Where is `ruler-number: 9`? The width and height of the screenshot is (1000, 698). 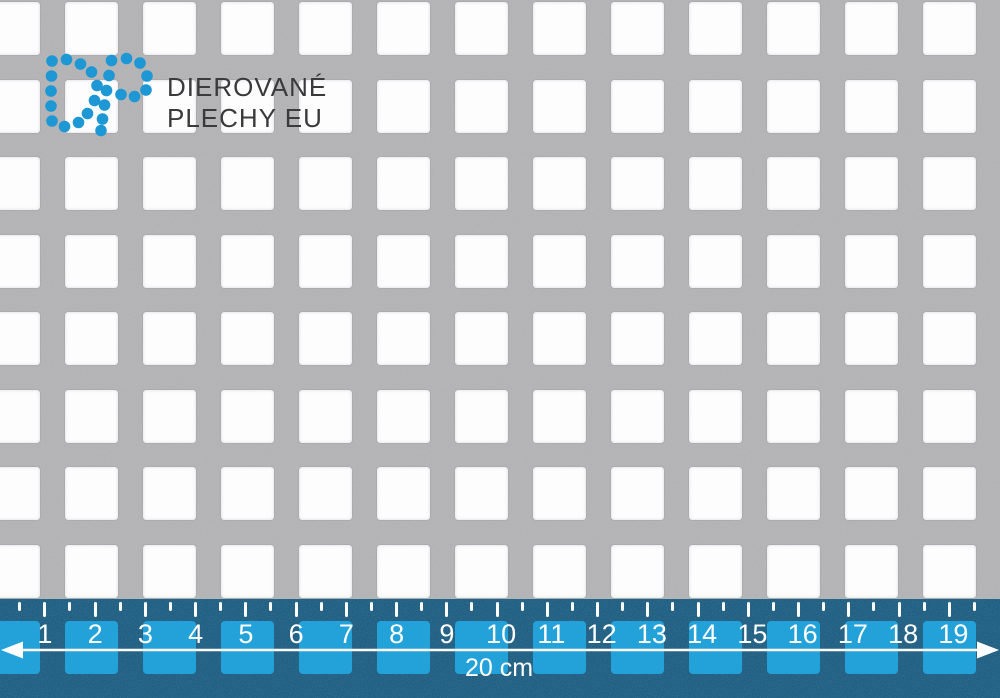 ruler-number: 9 is located at coordinates (447, 634).